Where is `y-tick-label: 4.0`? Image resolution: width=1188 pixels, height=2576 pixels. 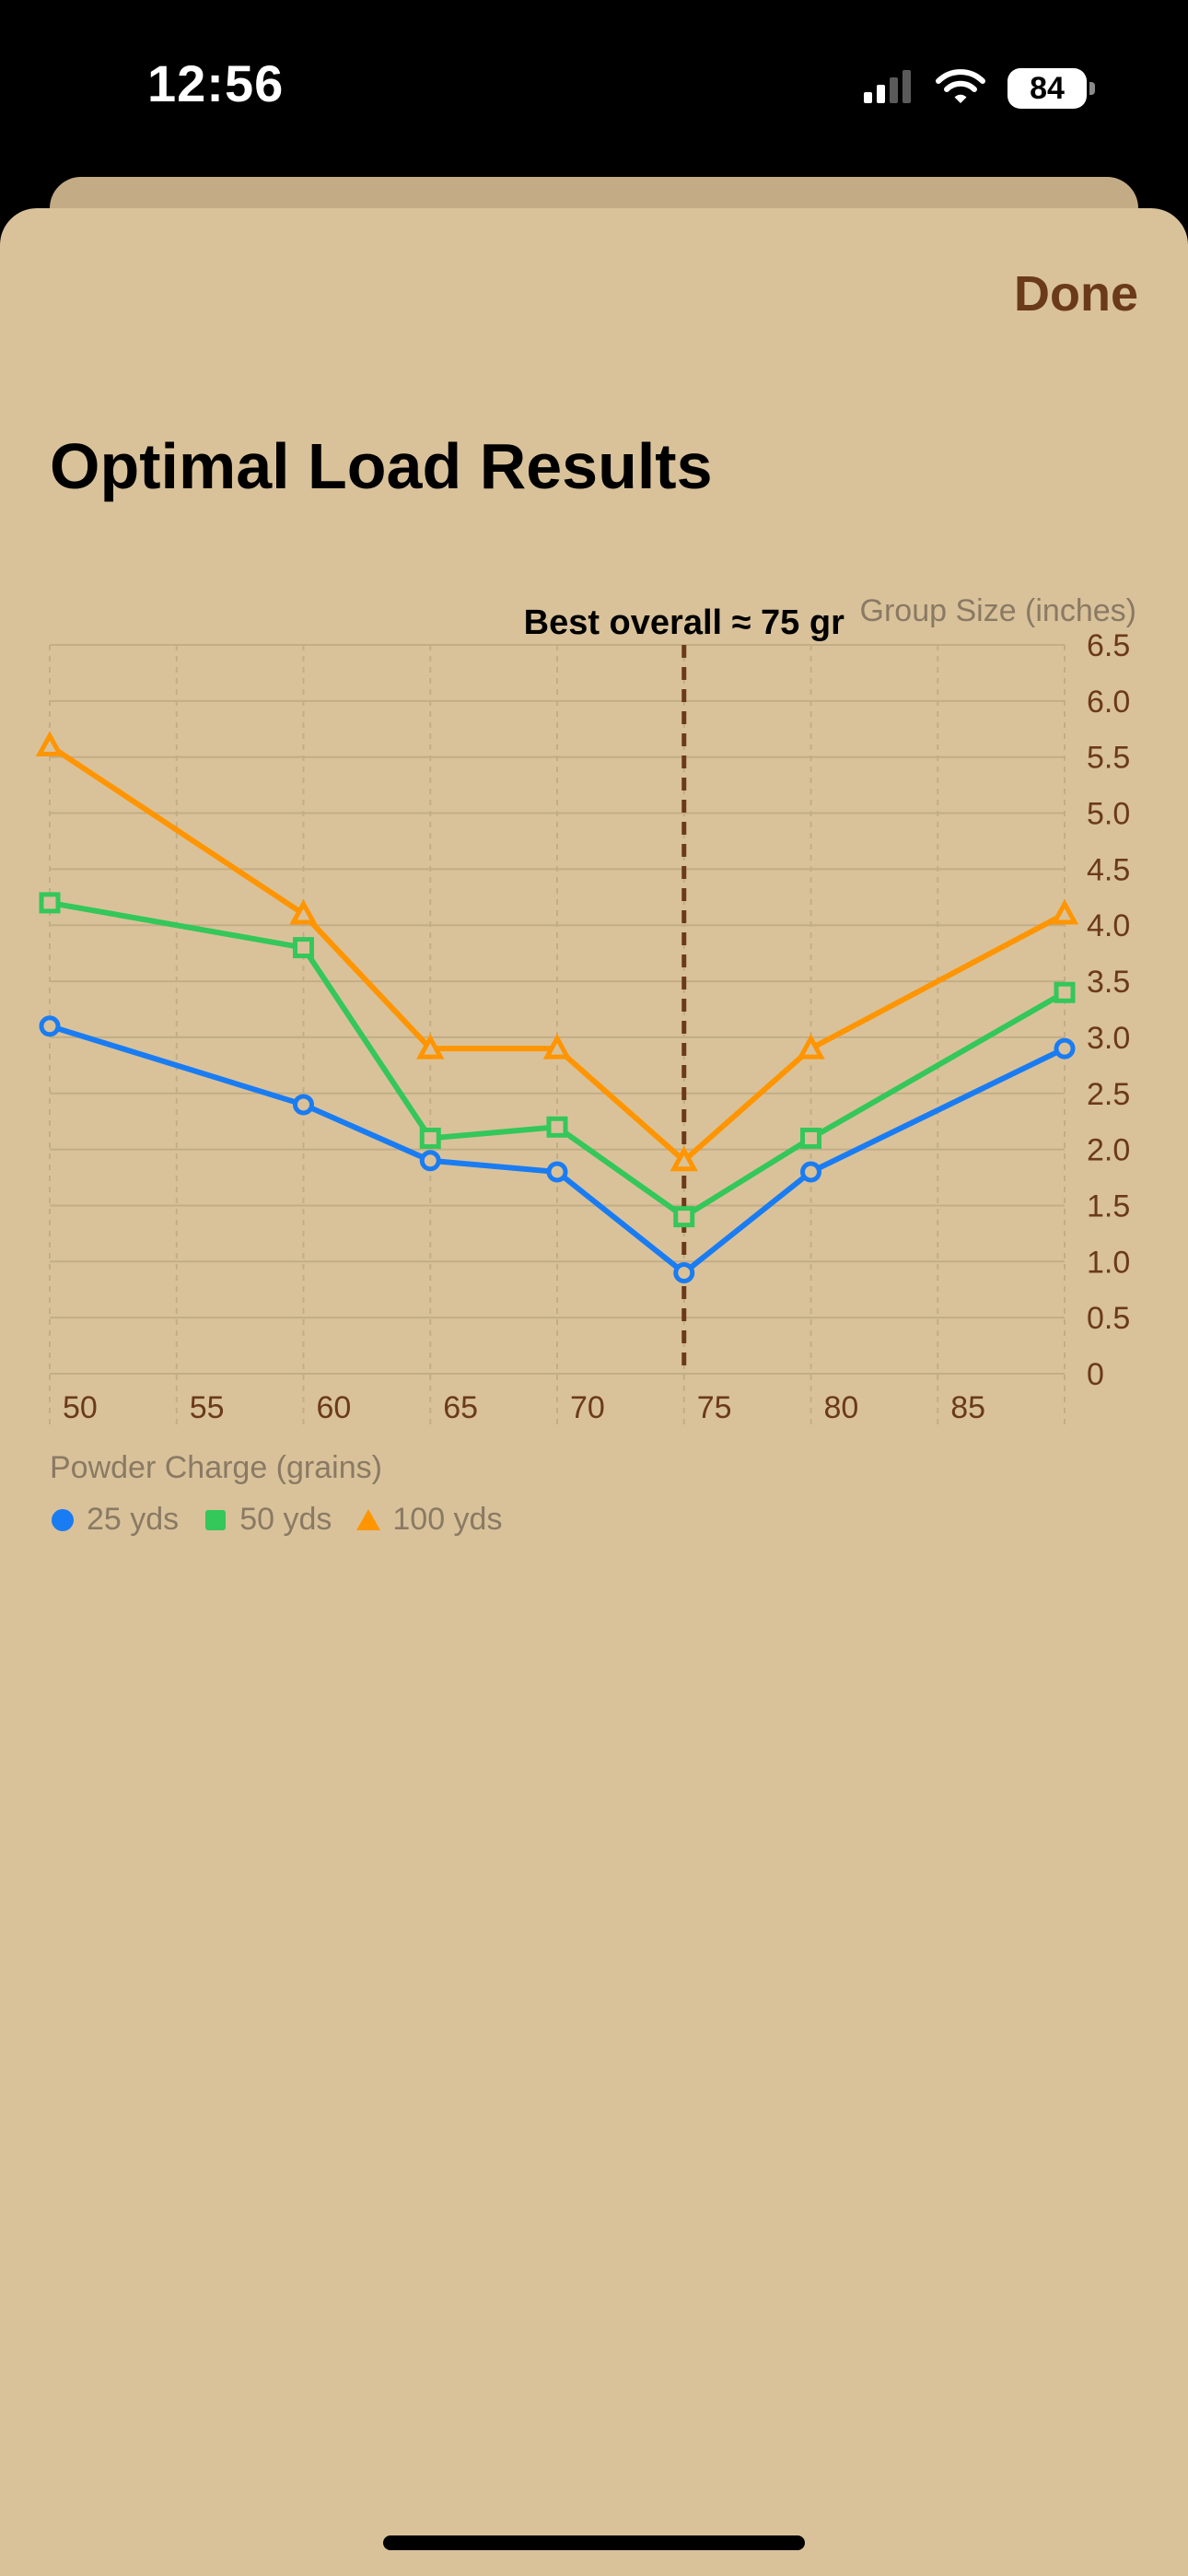
y-tick-label: 4.0 is located at coordinates (1108, 925).